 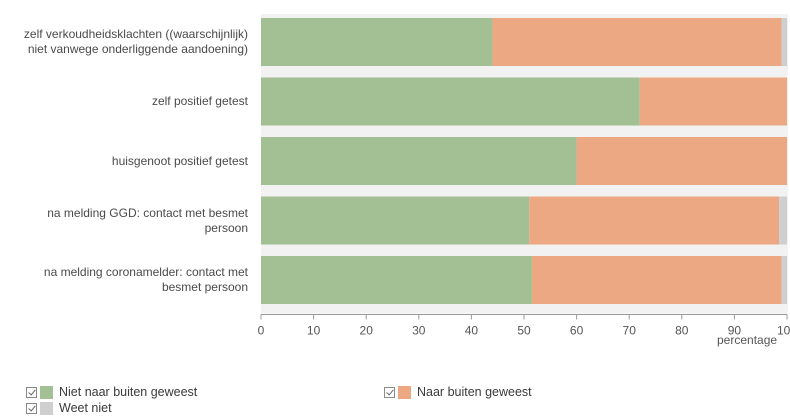 I want to click on legend-item-weet-niet: Weet niet, so click(x=69, y=408).